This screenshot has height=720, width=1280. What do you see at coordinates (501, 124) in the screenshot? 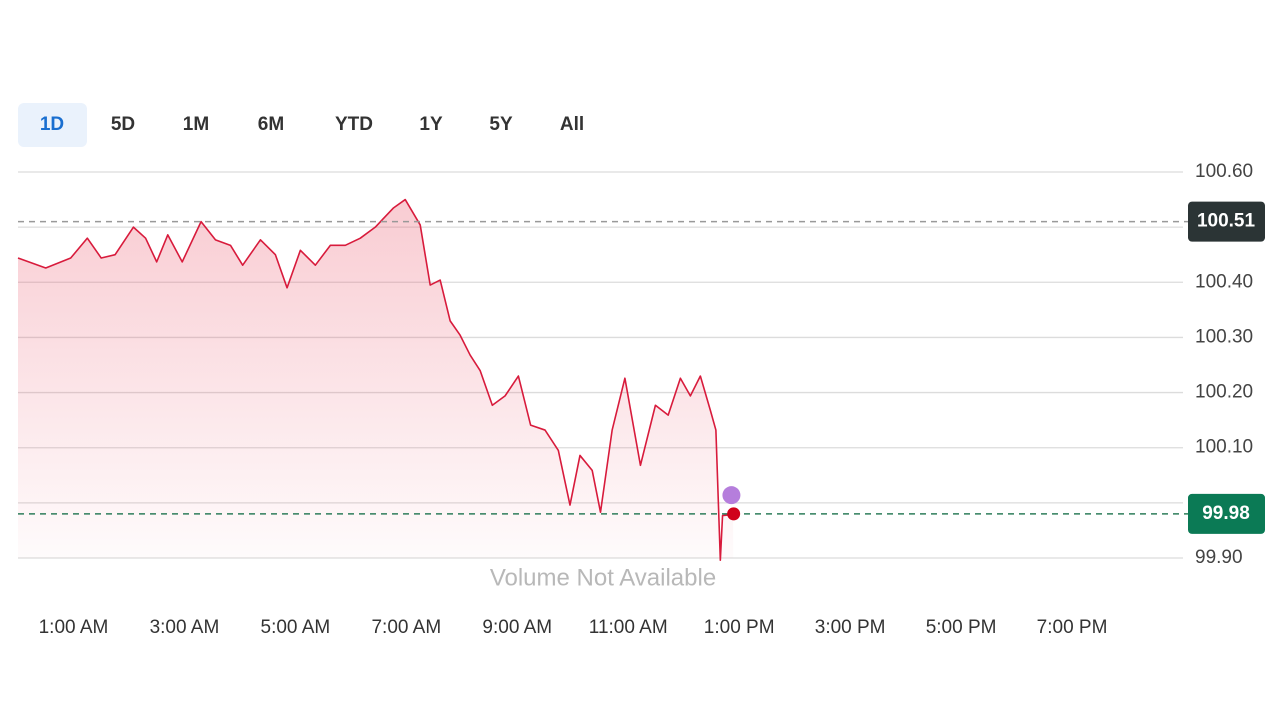
I see `range-button: 5Y` at bounding box center [501, 124].